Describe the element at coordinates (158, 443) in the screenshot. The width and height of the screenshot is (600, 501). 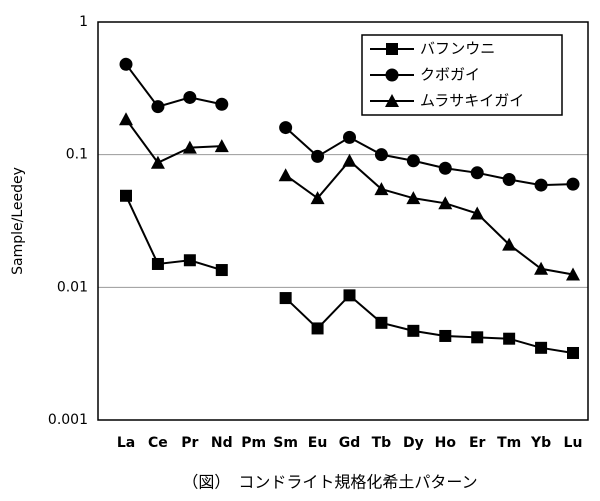
I see `x-tick-label: Ce` at that location.